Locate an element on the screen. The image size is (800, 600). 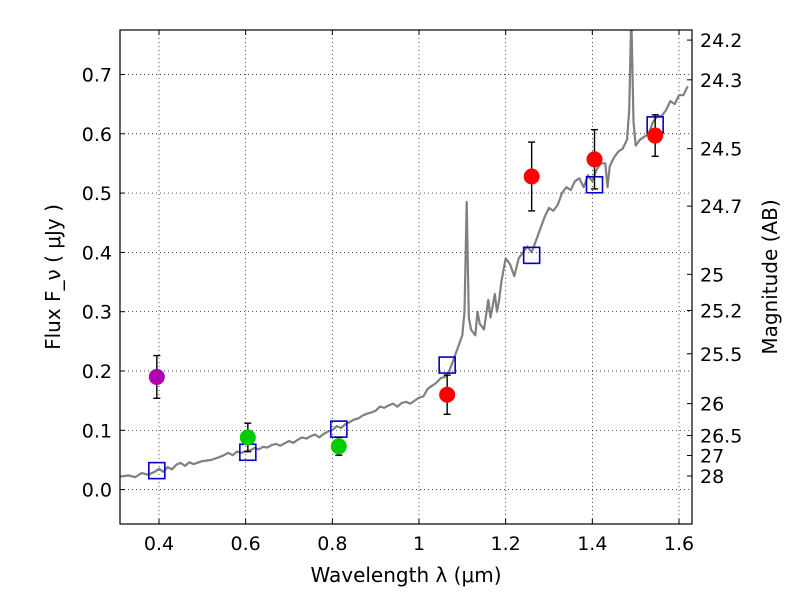
y-axis-label: Flux F_ν ( μJy ) is located at coordinates (53, 277).